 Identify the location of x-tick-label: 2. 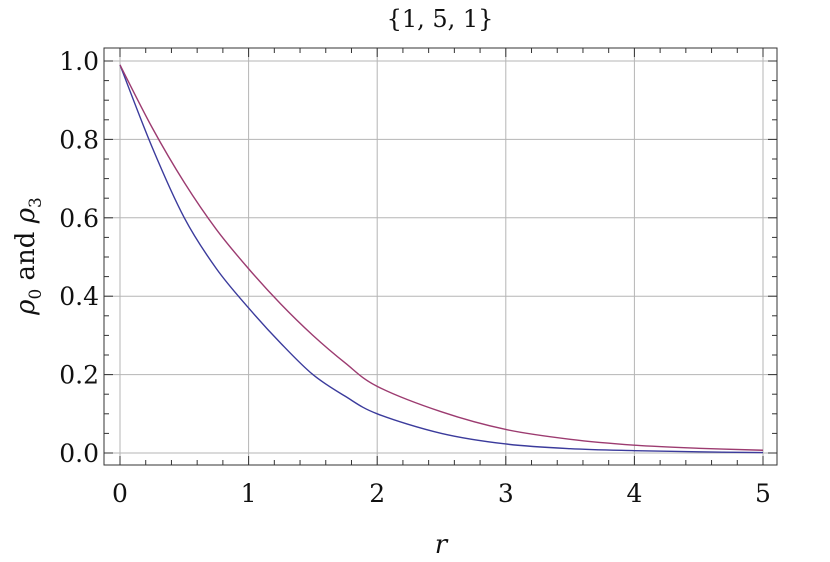
(377, 493).